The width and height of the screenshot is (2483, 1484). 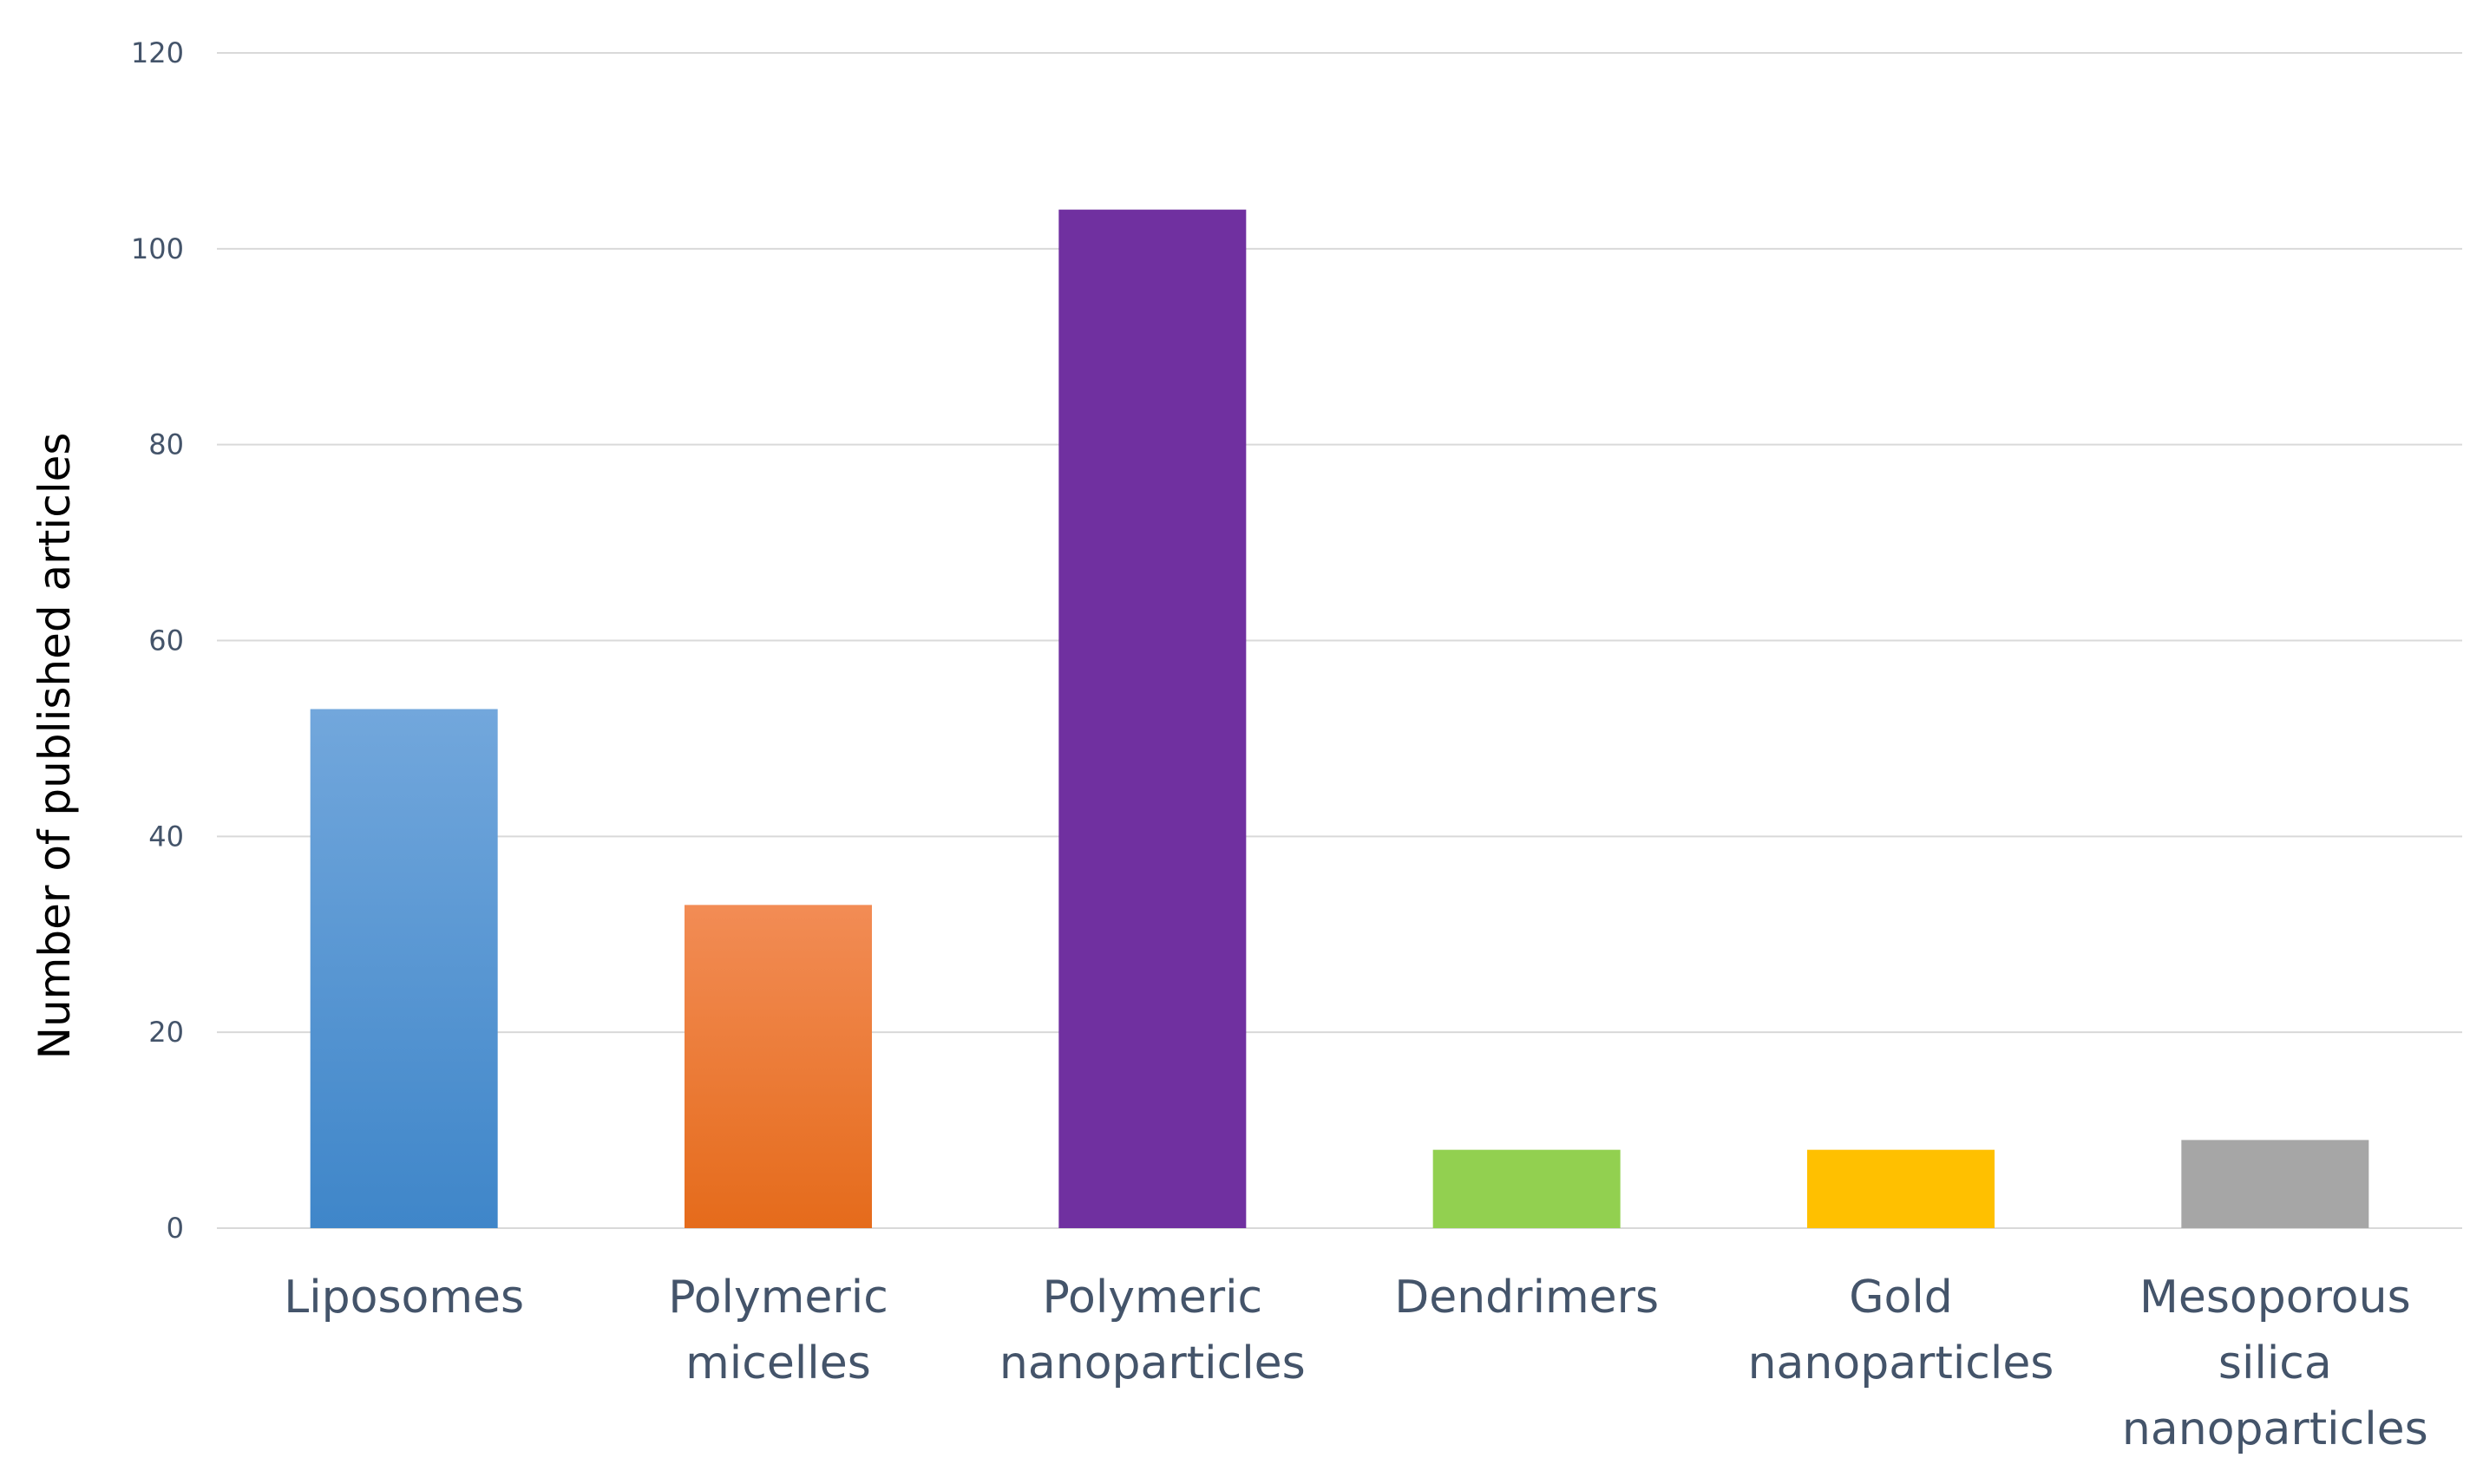 I want to click on category-label: Polymeric micelles, so click(x=778, y=1330).